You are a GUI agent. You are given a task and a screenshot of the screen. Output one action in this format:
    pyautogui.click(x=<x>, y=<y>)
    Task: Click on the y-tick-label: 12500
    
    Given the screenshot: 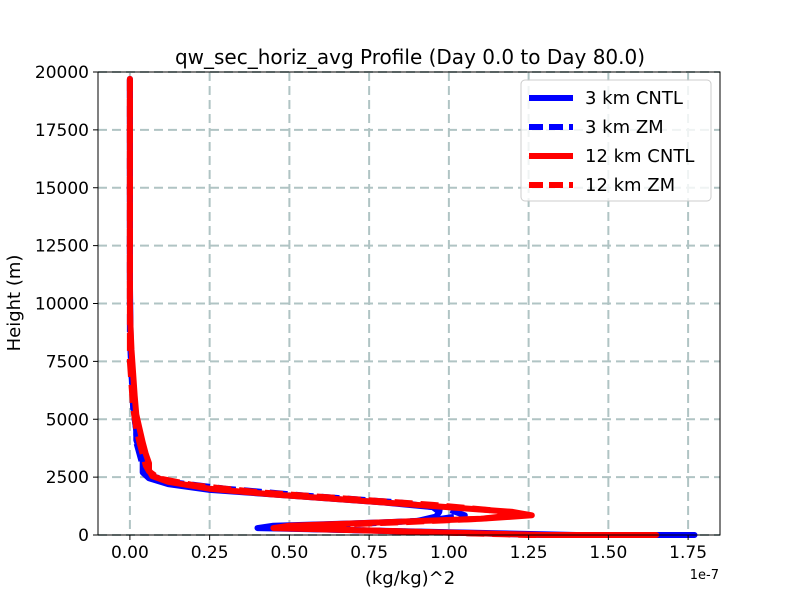 What is the action you would take?
    pyautogui.click(x=62, y=247)
    